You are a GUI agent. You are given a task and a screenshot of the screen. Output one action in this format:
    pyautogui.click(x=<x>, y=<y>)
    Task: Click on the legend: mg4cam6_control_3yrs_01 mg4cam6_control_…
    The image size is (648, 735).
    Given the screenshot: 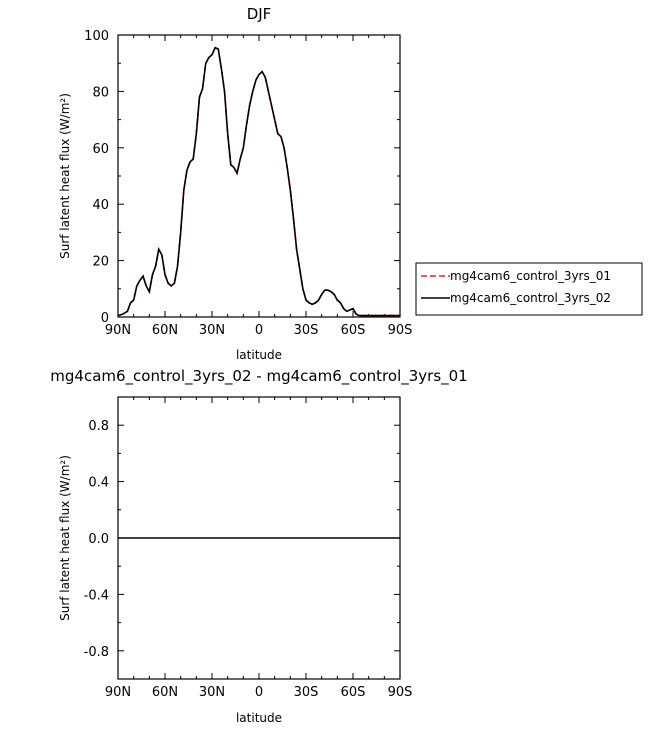 What is the action you would take?
    pyautogui.click(x=529, y=289)
    